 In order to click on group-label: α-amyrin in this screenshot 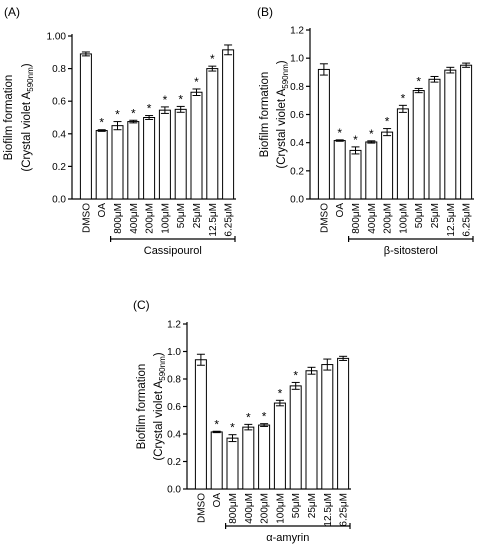, I will do `click(287, 538)`.